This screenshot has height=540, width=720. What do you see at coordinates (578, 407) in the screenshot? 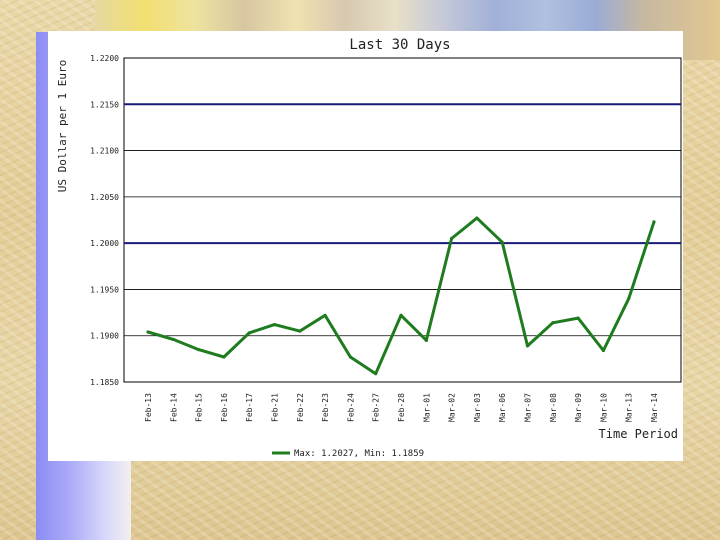
I see `x-tick-label: Mar-09` at bounding box center [578, 407].